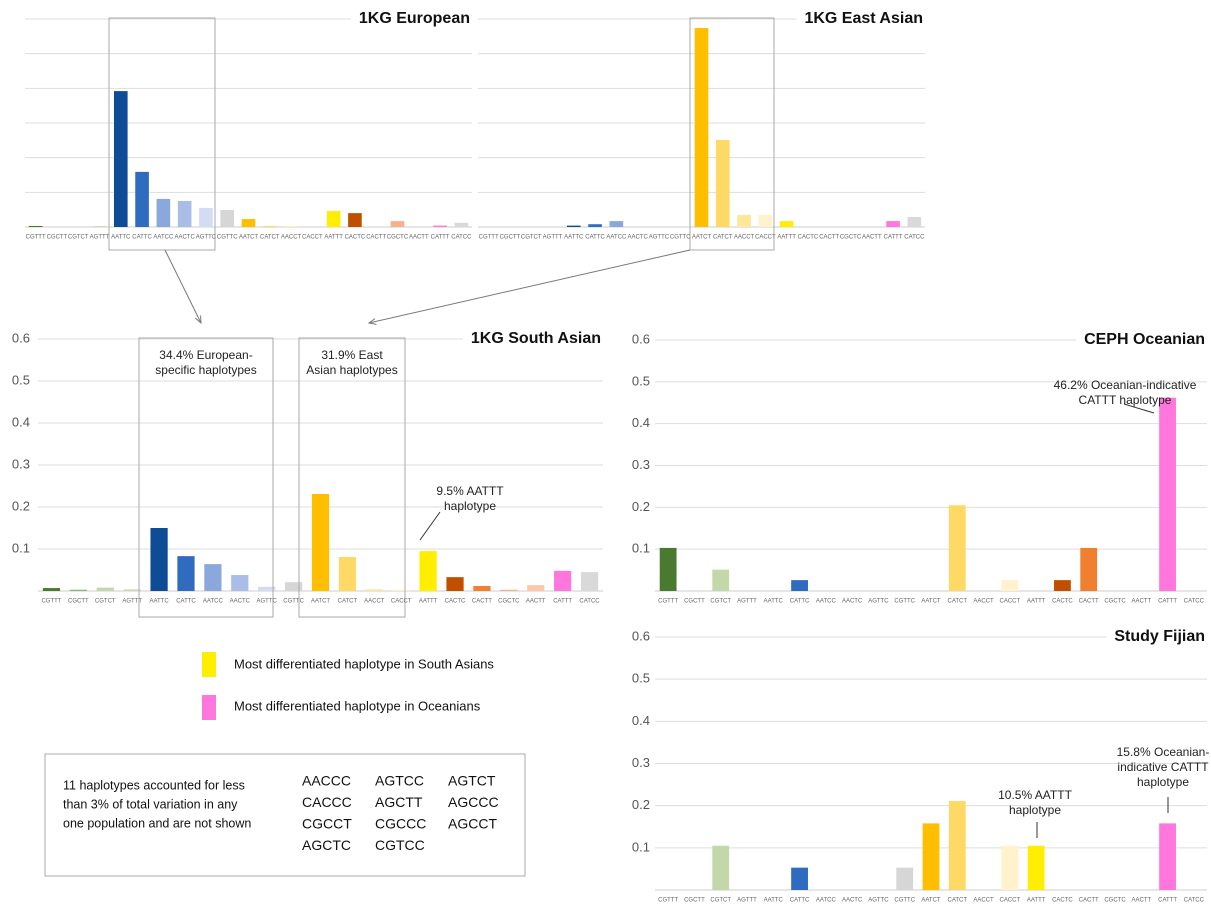  Describe the element at coordinates (1125, 385) in the screenshot. I see `annotation: 46.2% Oceanian-indicative` at that location.